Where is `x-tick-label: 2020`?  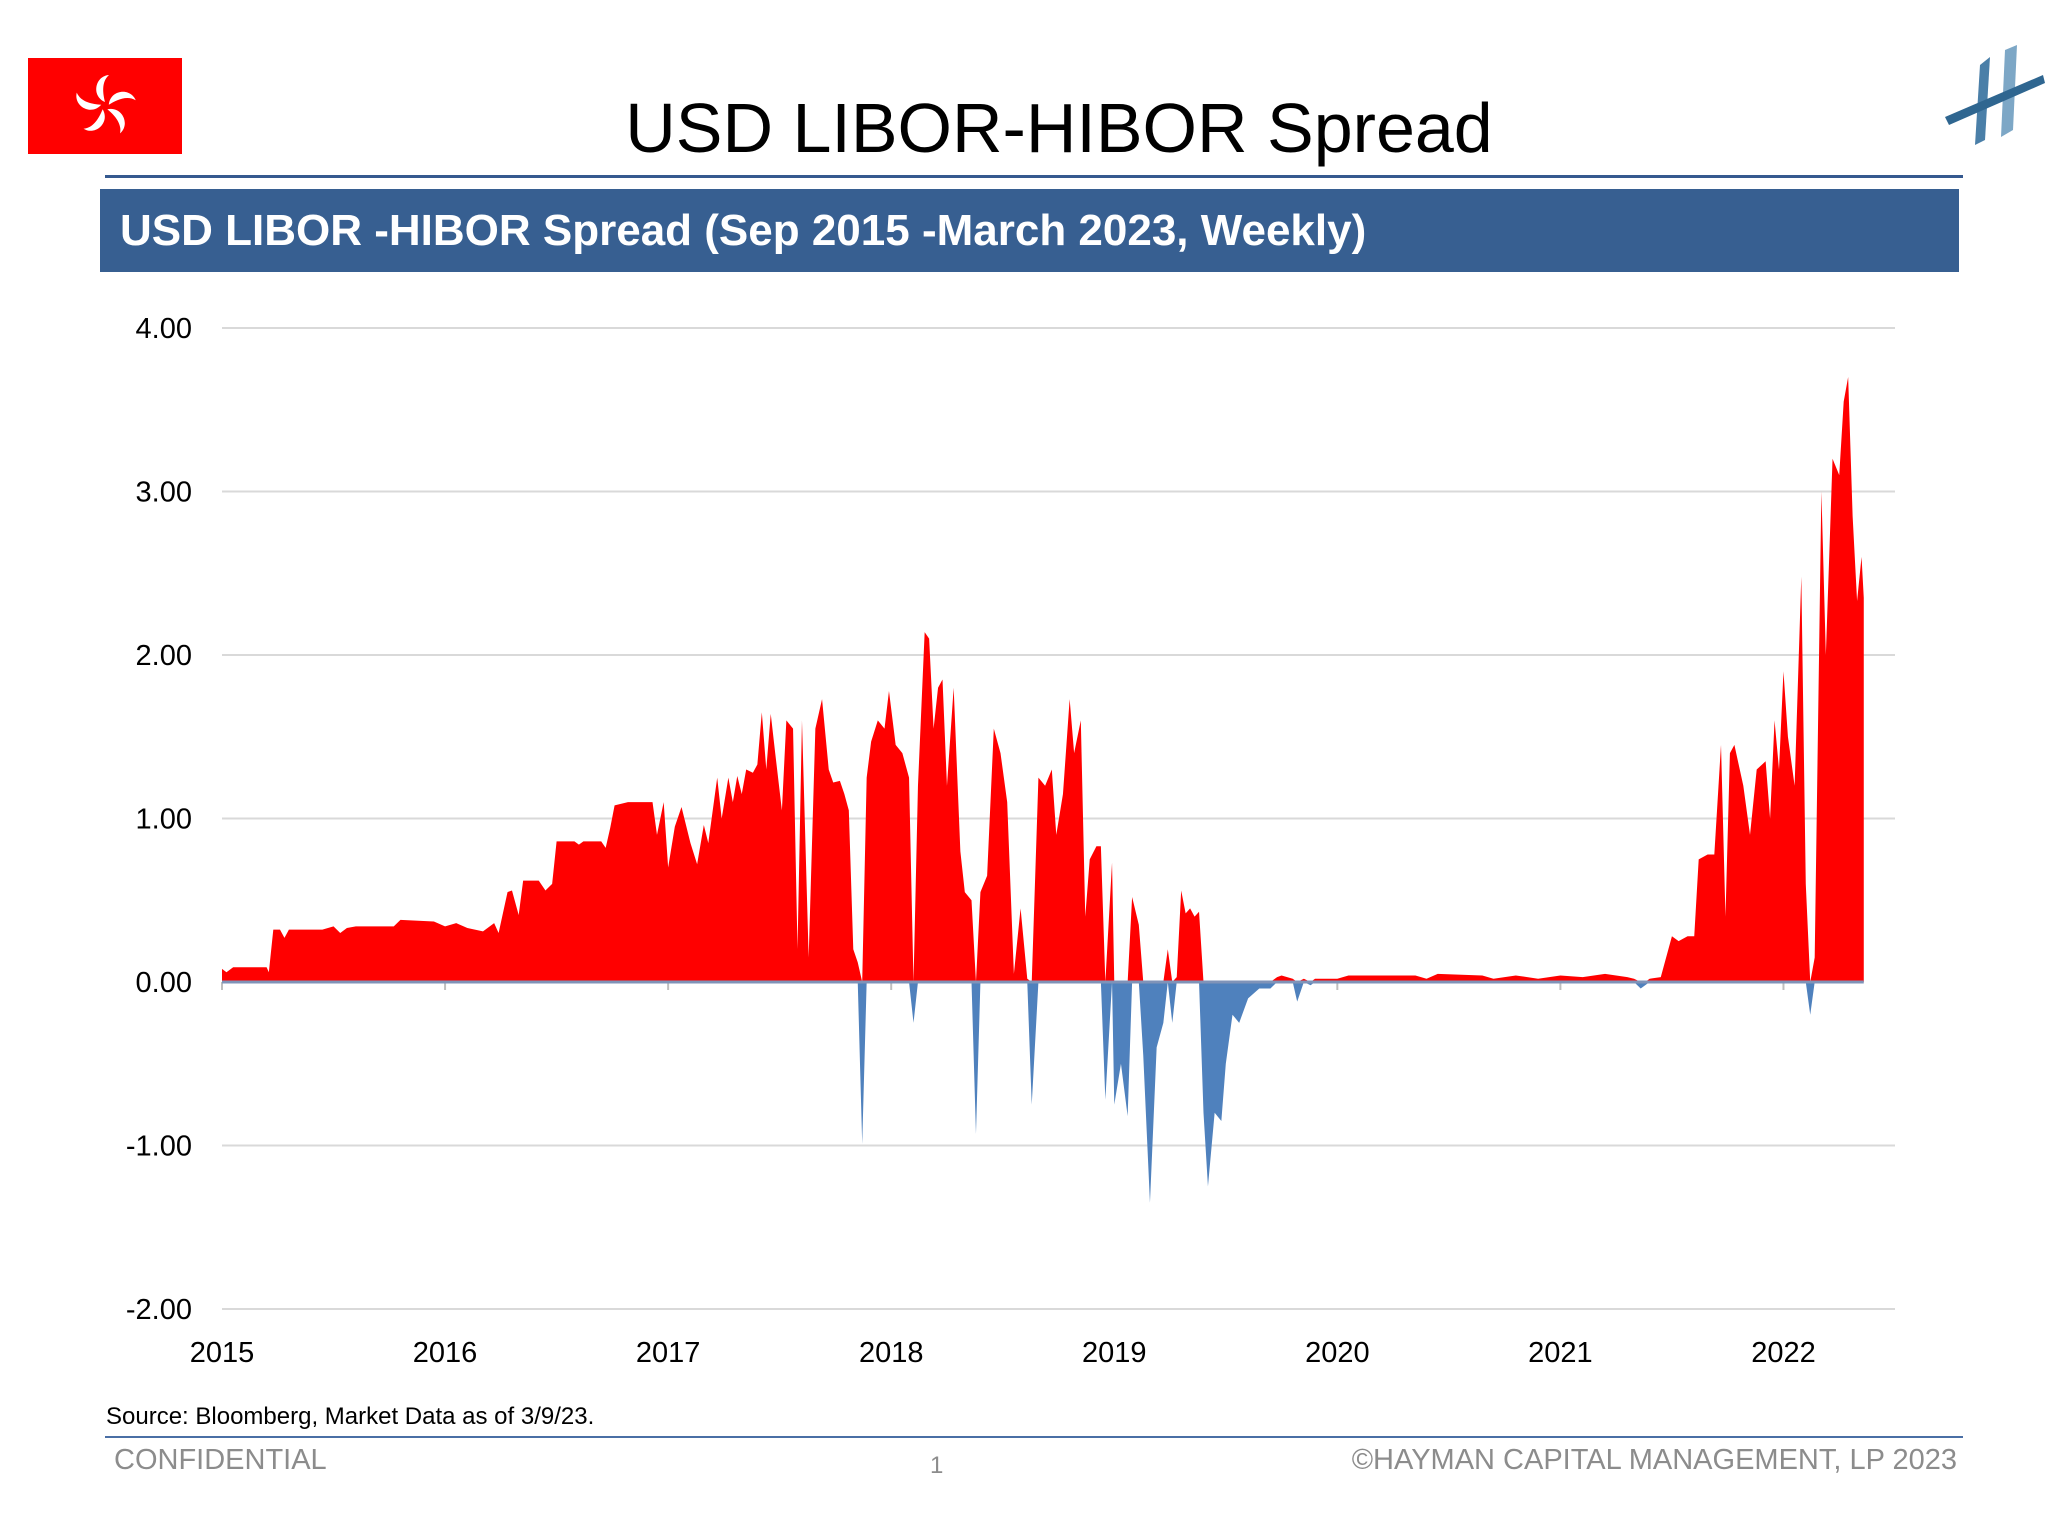
x-tick-label: 2020 is located at coordinates (1337, 1353).